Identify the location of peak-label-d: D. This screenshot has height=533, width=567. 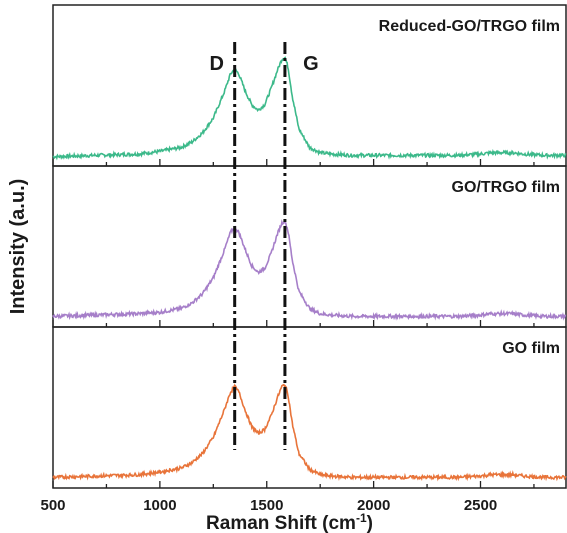
(216, 64).